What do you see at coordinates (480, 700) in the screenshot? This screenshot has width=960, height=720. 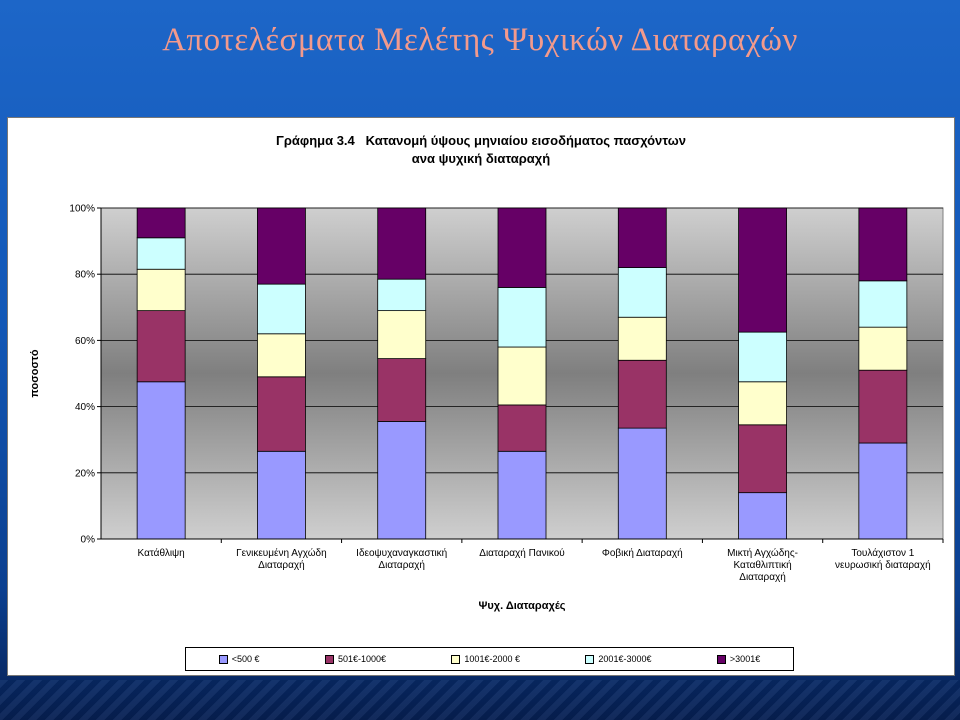 I see `slide-background-strip` at bounding box center [480, 700].